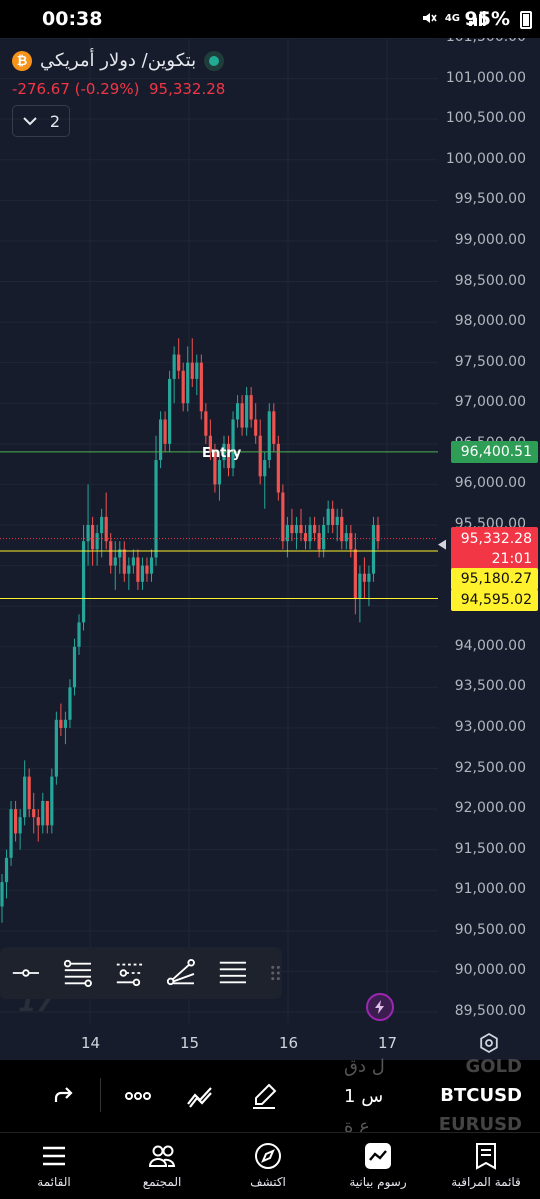 The width and height of the screenshot is (540, 1199). I want to click on green-line-price: 96,400.51, so click(496, 452).